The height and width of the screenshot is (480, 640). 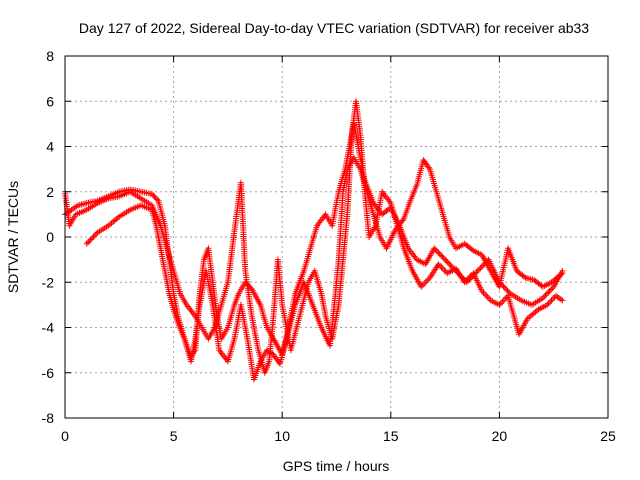 What do you see at coordinates (608, 436) in the screenshot?
I see `x-tick-label: 25` at bounding box center [608, 436].